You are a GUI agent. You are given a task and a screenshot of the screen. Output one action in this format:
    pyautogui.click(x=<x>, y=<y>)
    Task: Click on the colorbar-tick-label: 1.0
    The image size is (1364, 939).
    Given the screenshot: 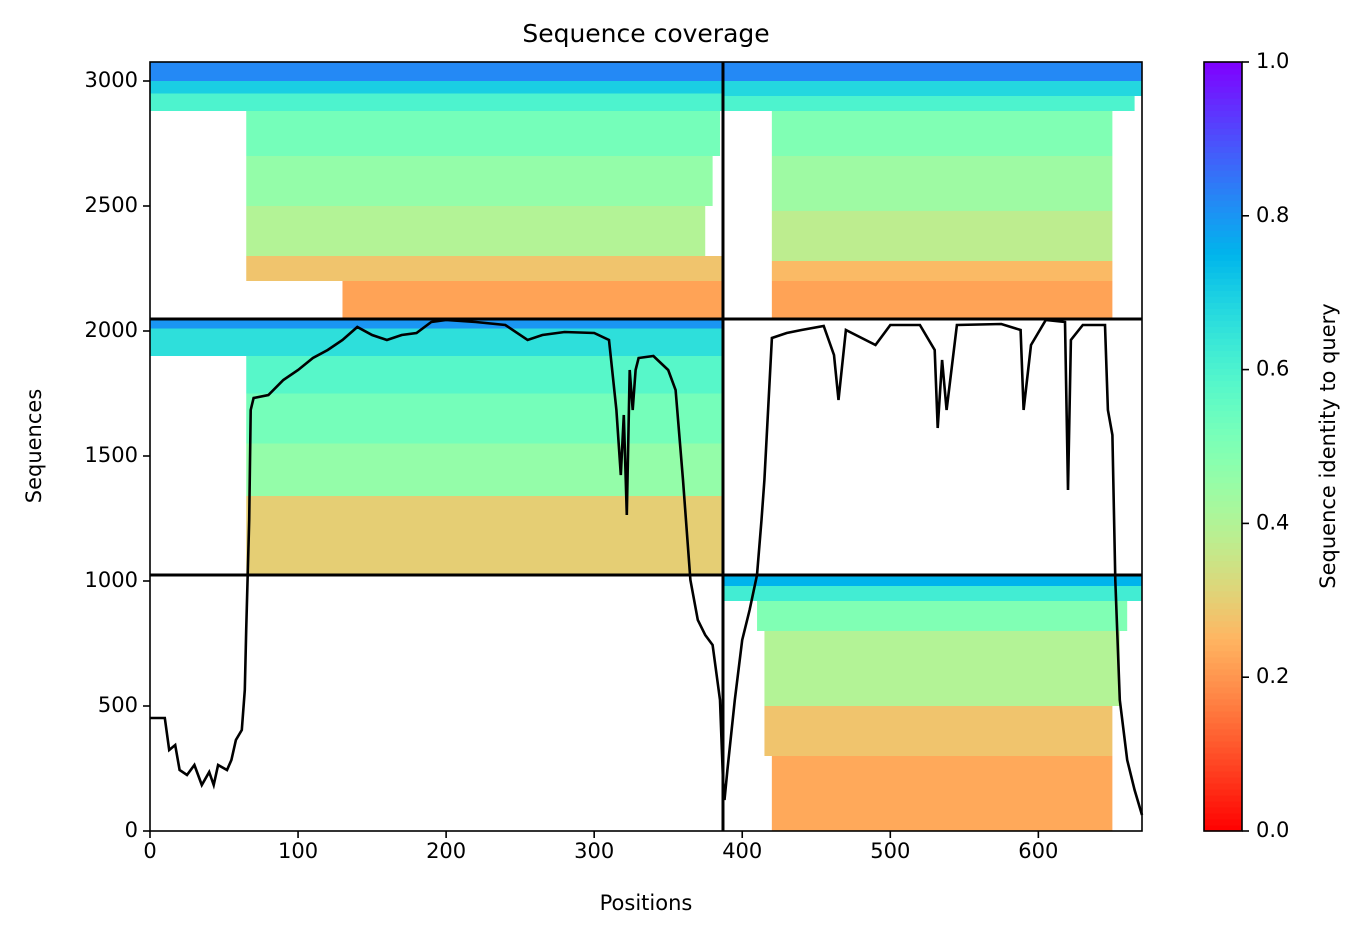 What is the action you would take?
    pyautogui.click(x=1272, y=61)
    